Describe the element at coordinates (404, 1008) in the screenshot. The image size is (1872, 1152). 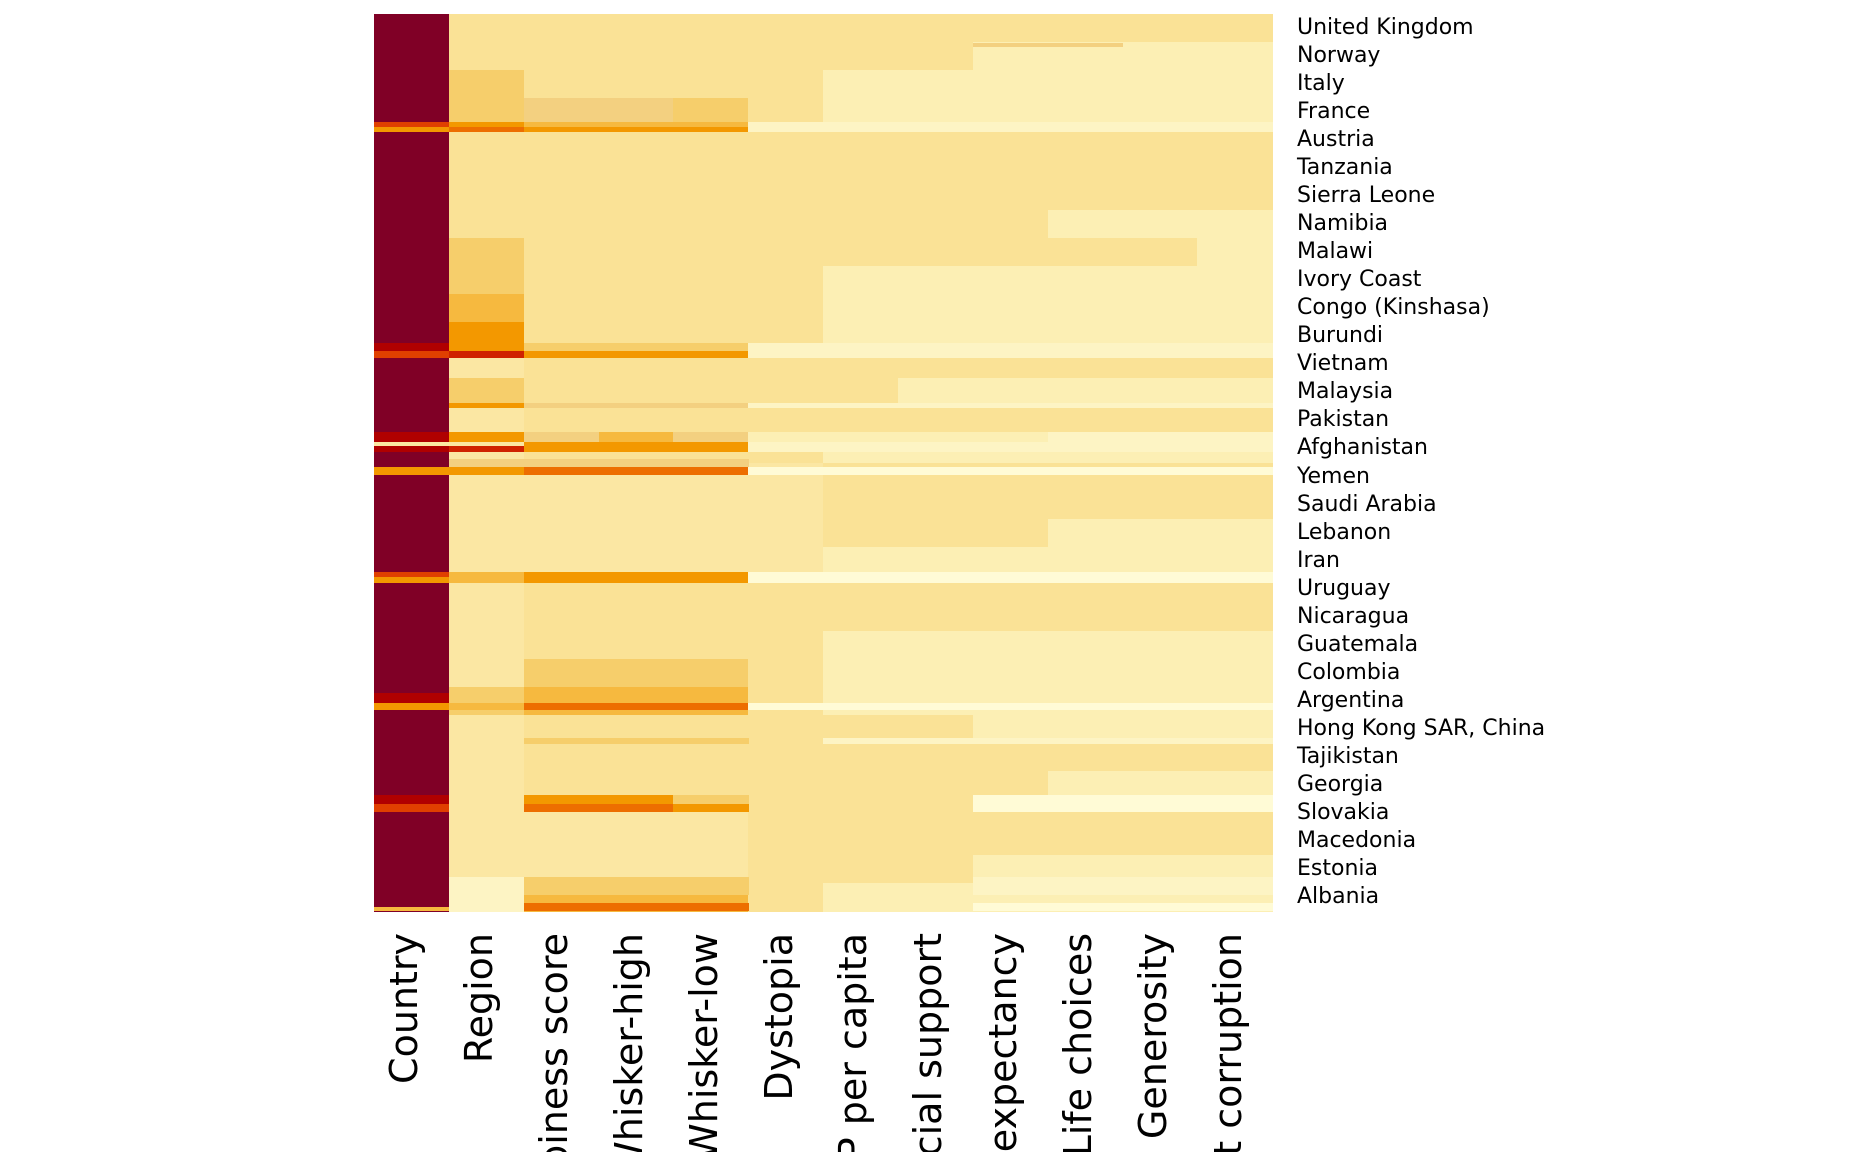
I see `col-label: Country` at that location.